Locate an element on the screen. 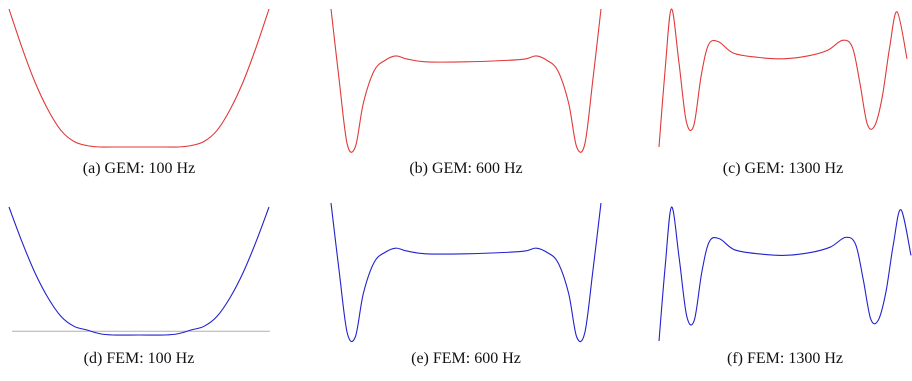 The image size is (912, 381). panel-gem-600hz: (b) GEM: 600 Hz is located at coordinates (466, 95).